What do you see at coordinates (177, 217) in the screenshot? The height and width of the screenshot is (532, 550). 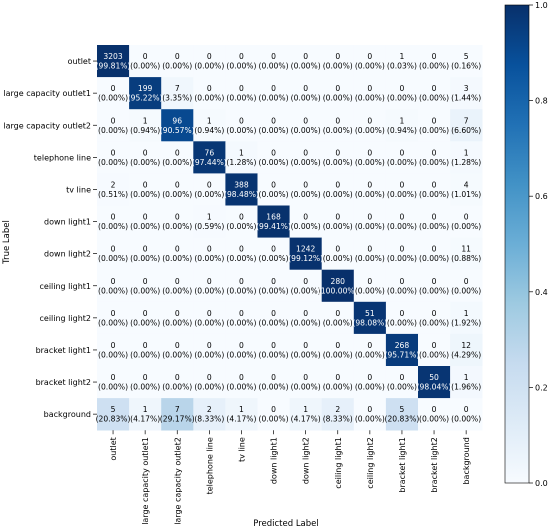 I see `cell-count-r5-c2: 0` at bounding box center [177, 217].